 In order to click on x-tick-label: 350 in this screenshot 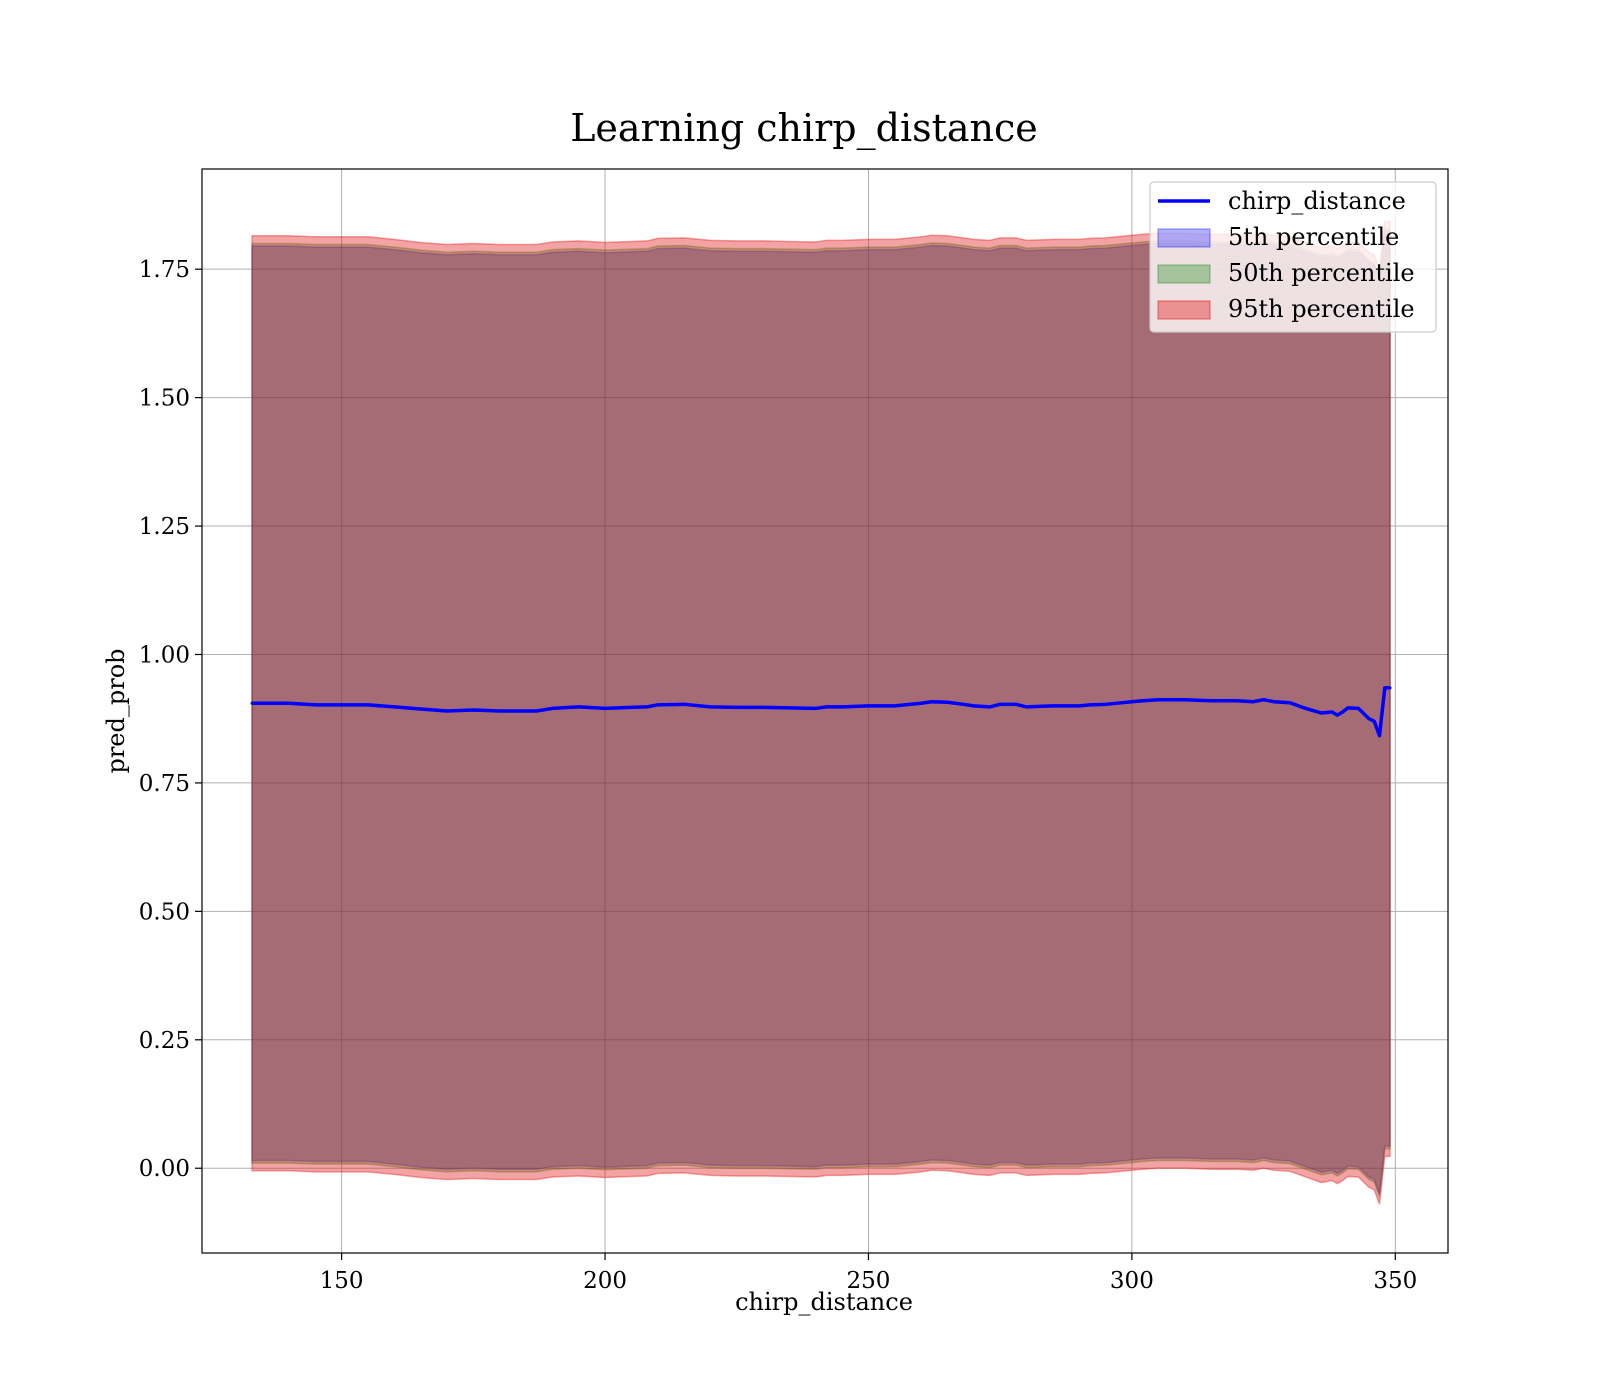, I will do `click(1395, 1281)`.